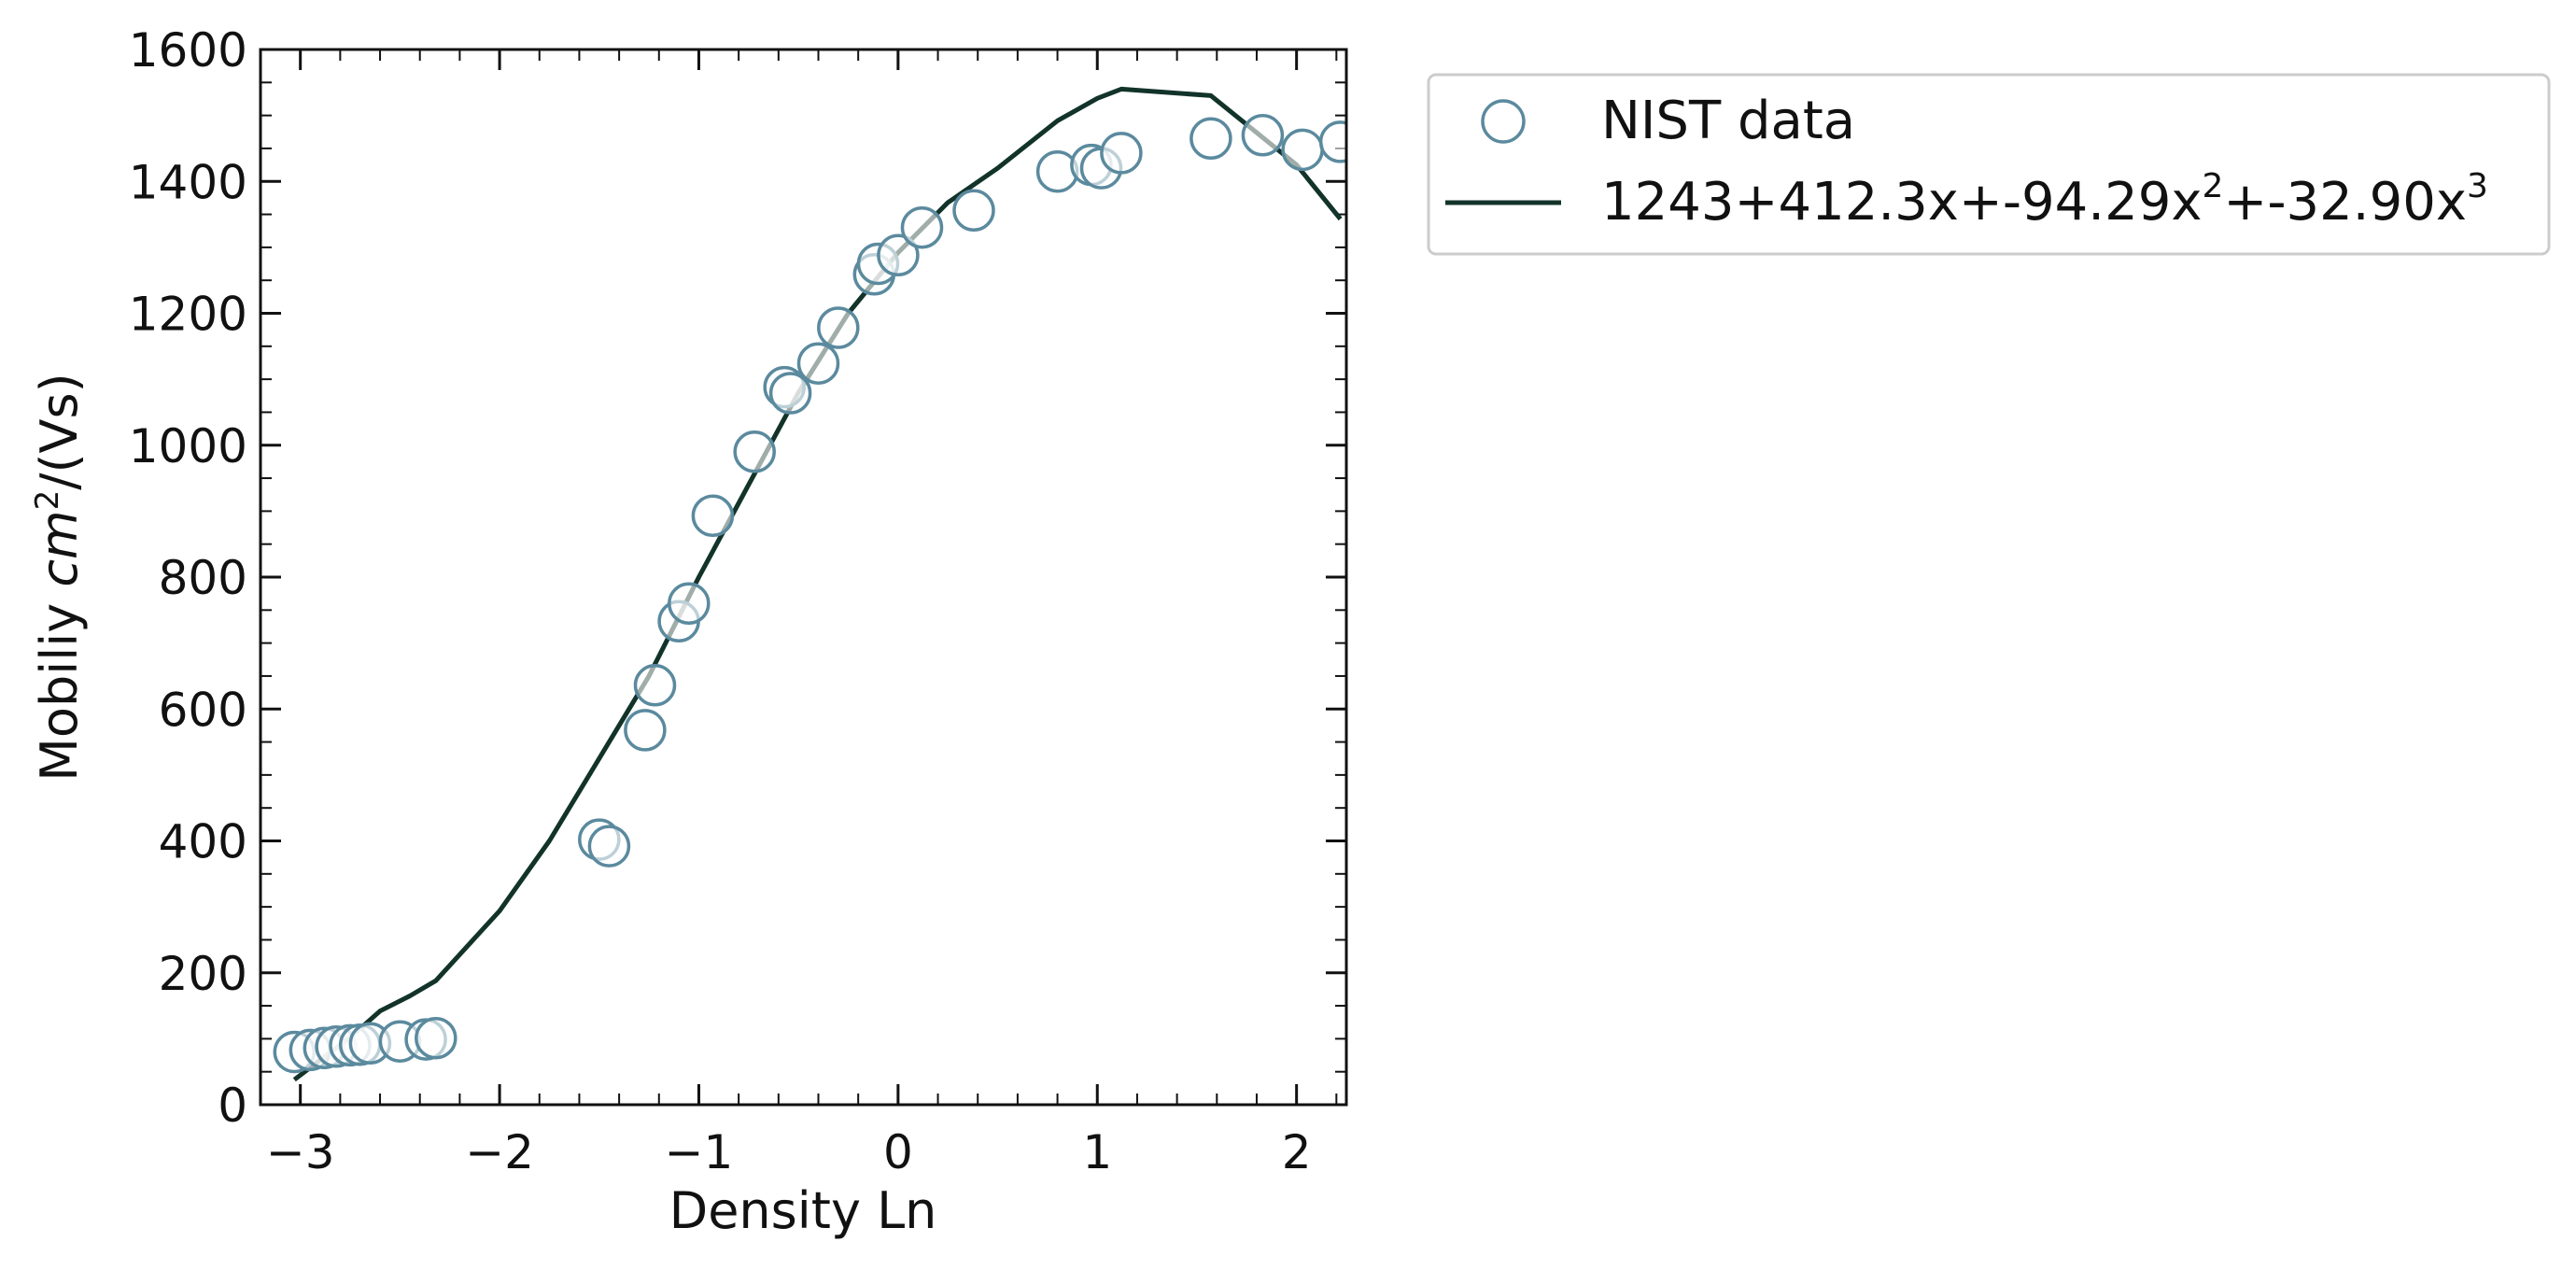 This screenshot has width=2576, height=1270. I want to click on y-tick-label: 1200, so click(188, 315).